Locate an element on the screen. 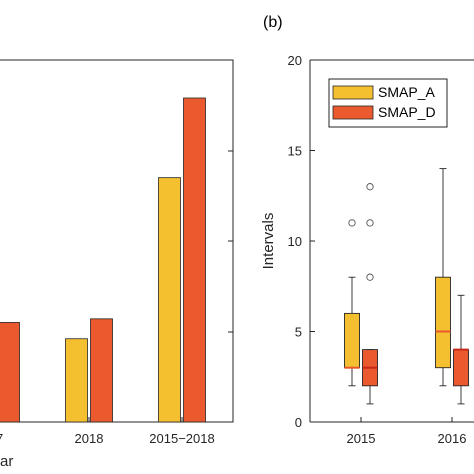 The width and height of the screenshot is (474, 474). panel-label-b: (b) is located at coordinates (273, 22).